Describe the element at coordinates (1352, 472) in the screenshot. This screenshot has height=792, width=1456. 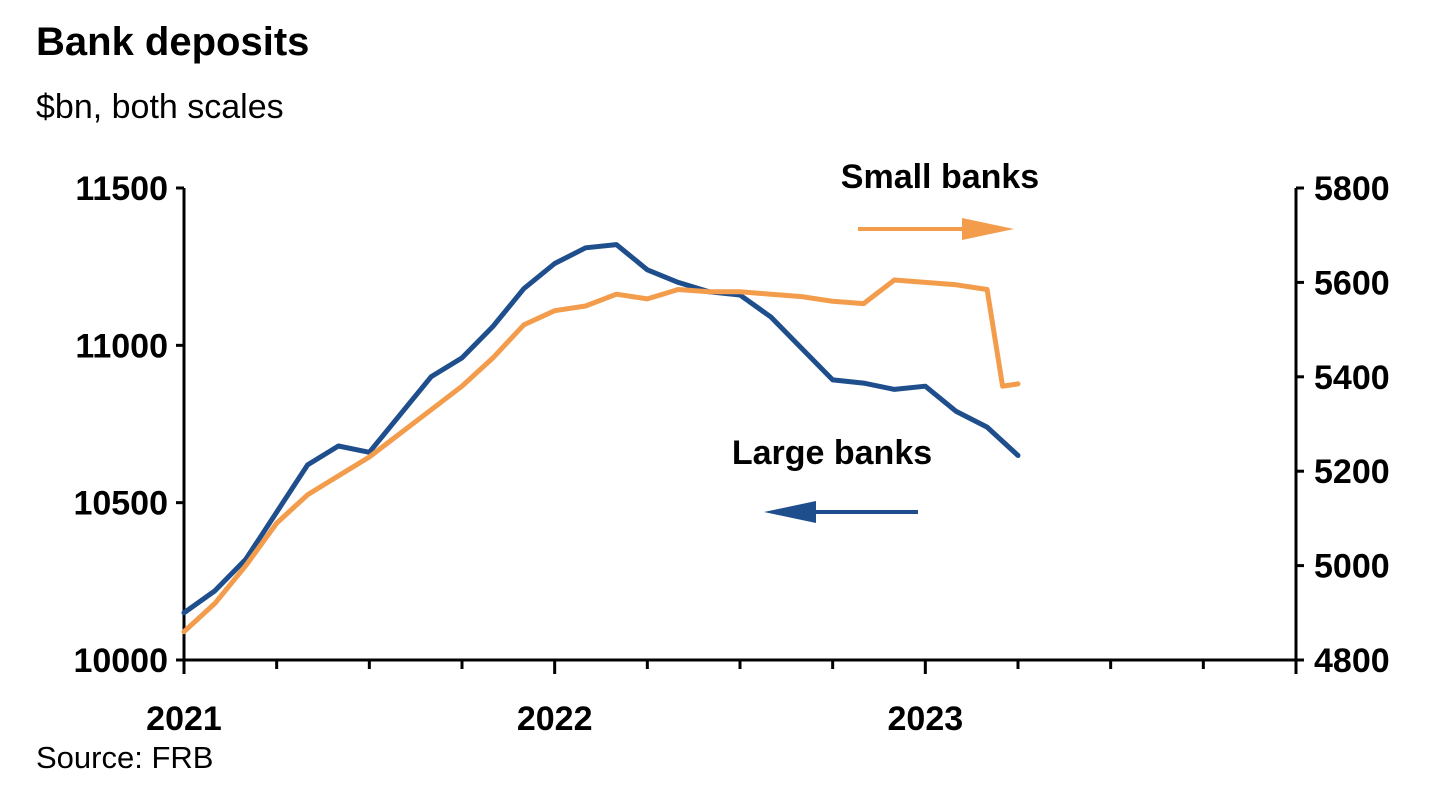
I see `right-tick-label: 5200` at that location.